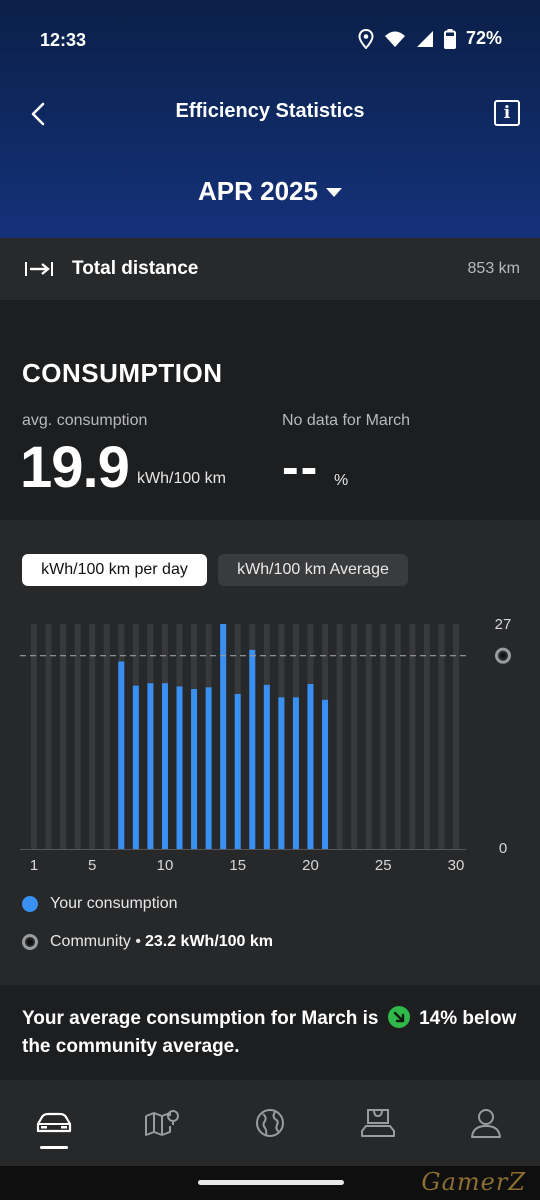 Image resolution: width=540 pixels, height=1200 pixels. Describe the element at coordinates (122, 373) in the screenshot. I see `consumption-title: CONSUMPTION` at that location.